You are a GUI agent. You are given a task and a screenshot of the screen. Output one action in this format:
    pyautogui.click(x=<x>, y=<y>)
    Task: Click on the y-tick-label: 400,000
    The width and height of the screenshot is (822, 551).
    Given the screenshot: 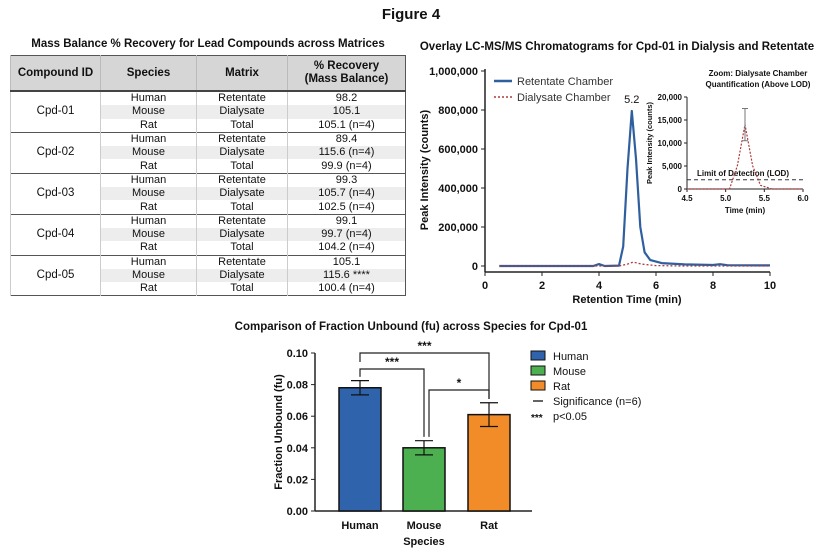 What is the action you would take?
    pyautogui.click(x=458, y=189)
    